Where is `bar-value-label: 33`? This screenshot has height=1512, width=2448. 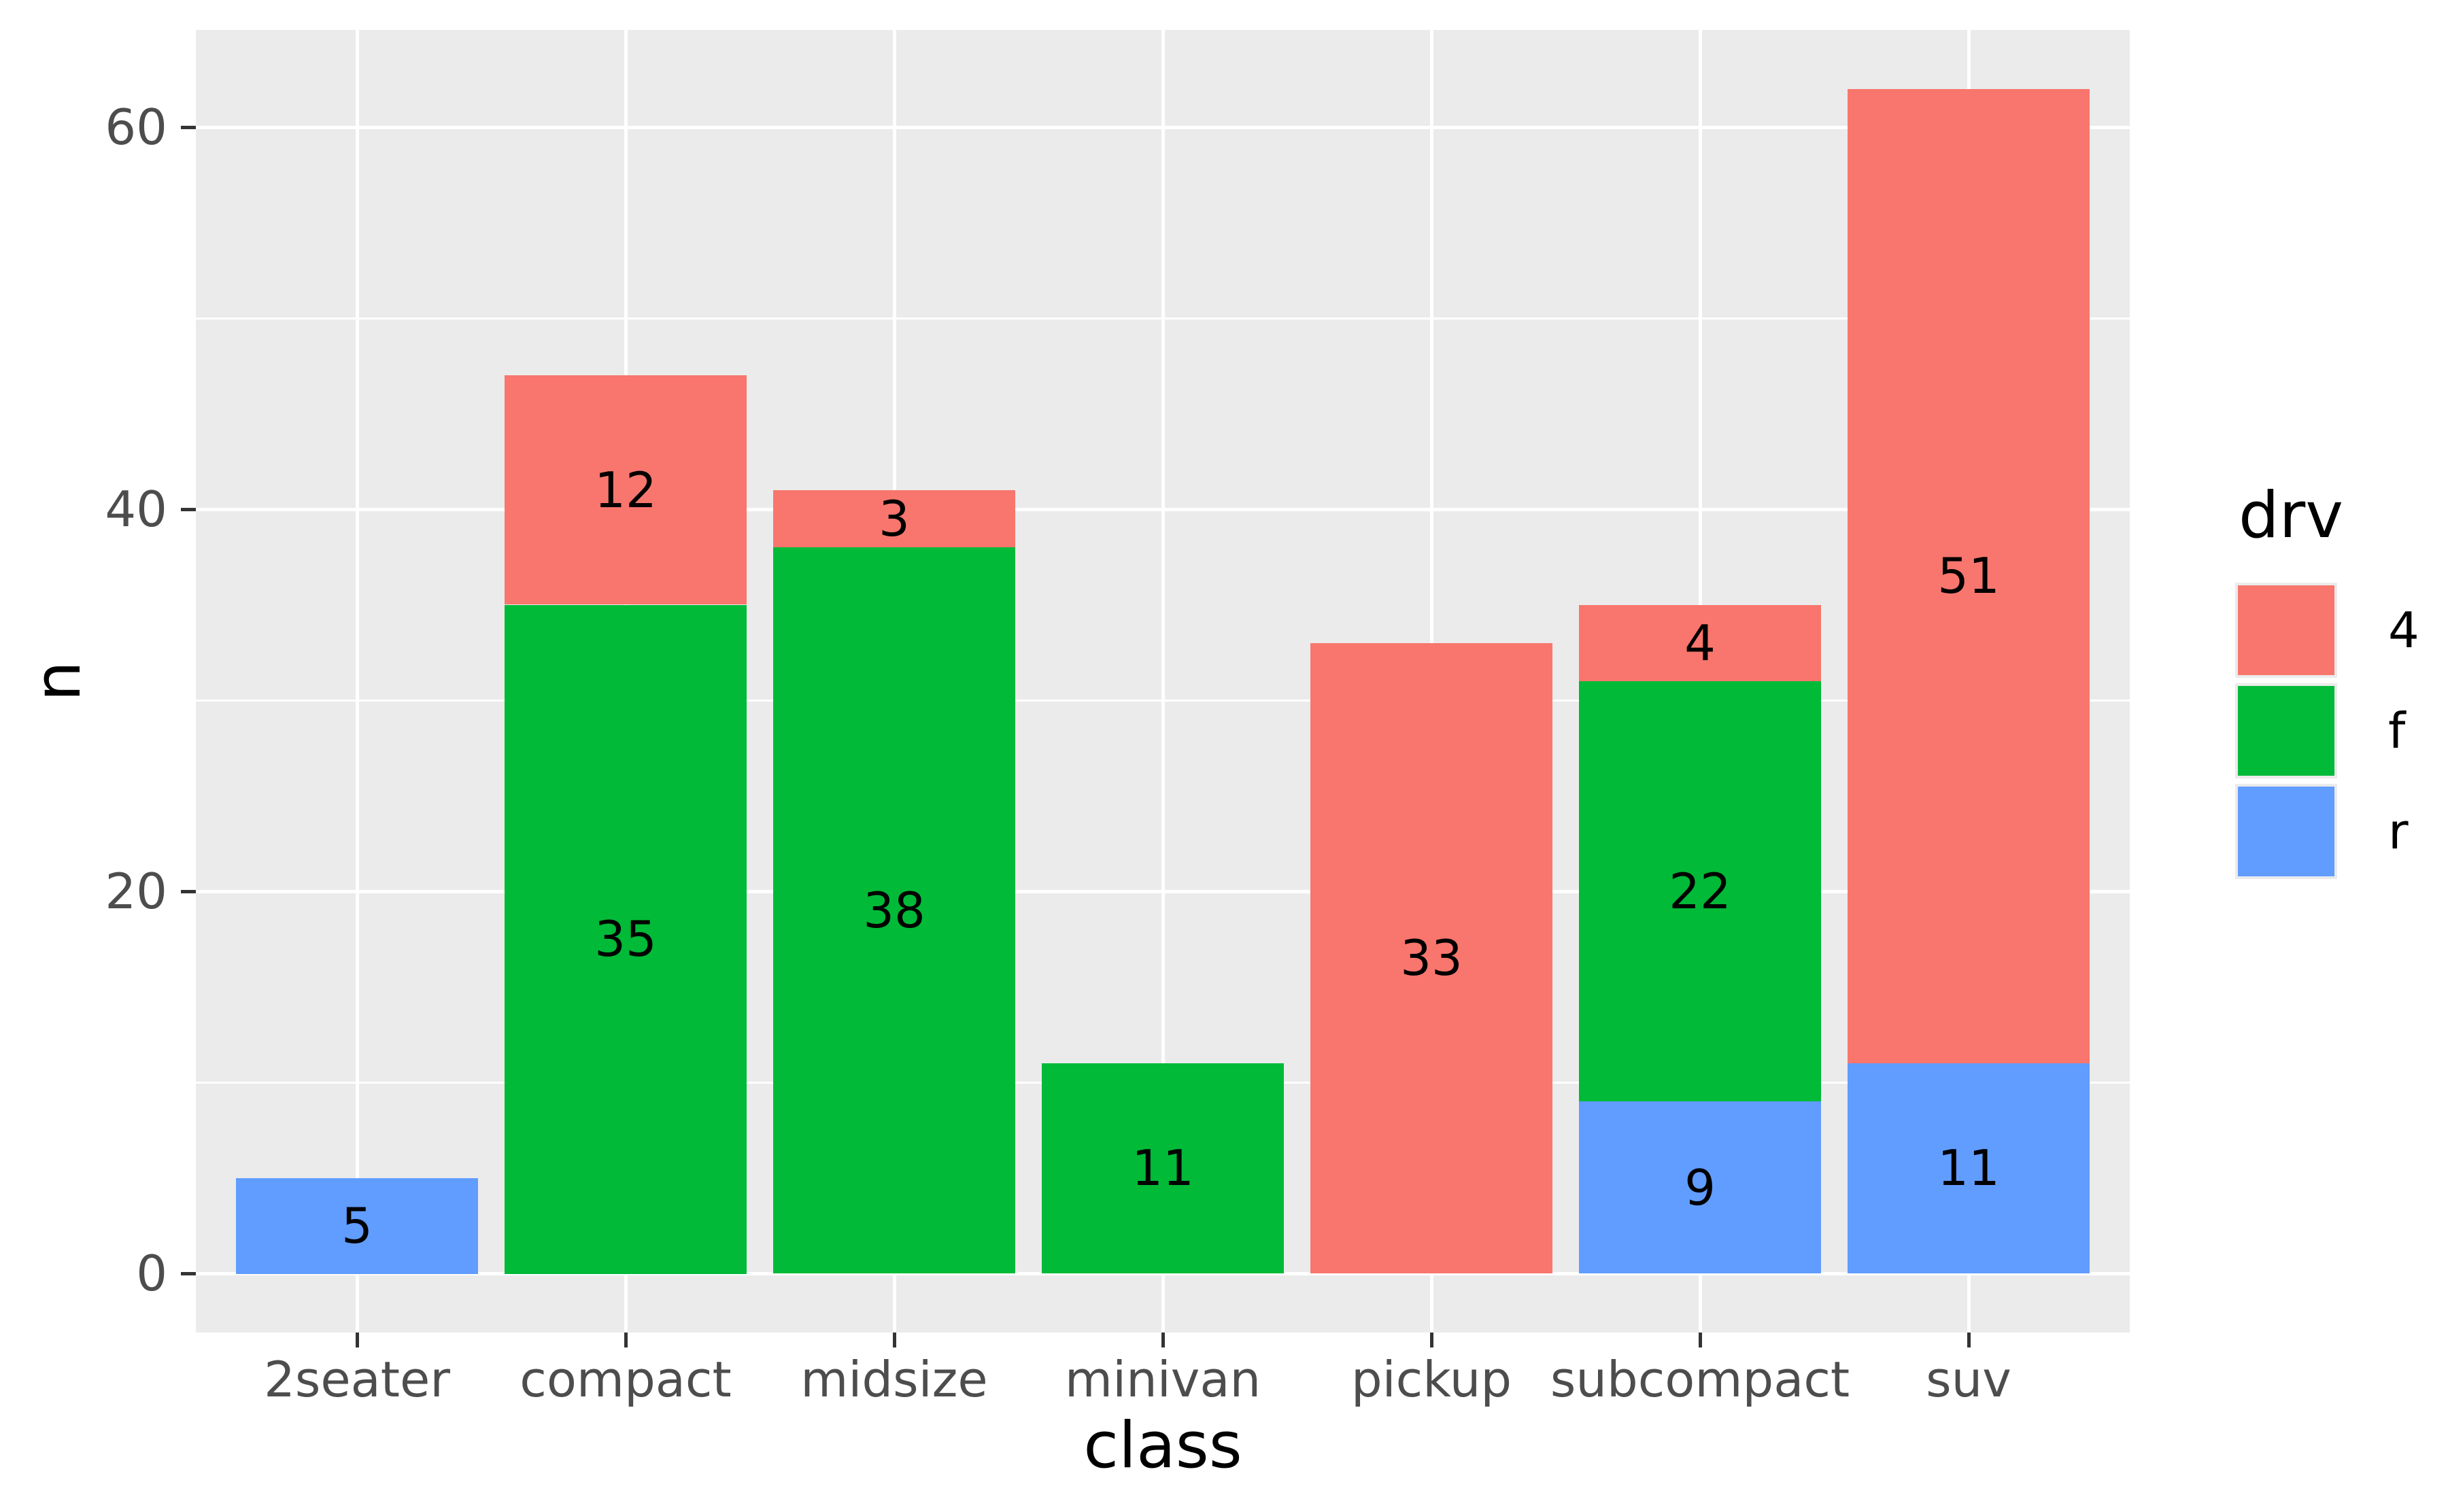
bar-value-label: 33 is located at coordinates (1432, 957).